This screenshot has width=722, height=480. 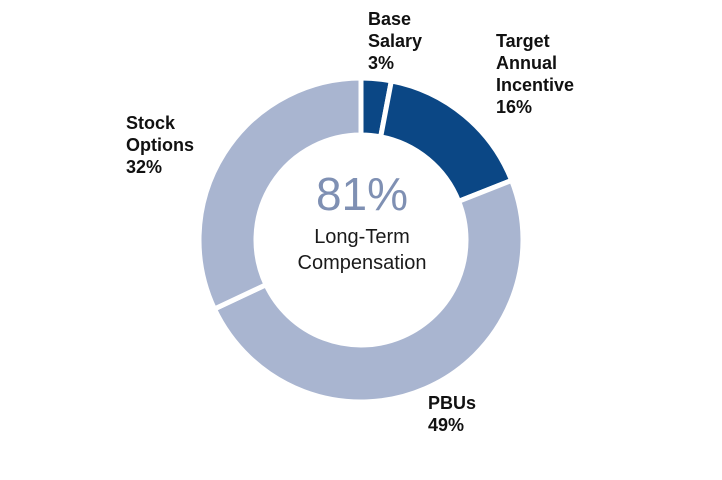 What do you see at coordinates (144, 167) in the screenshot?
I see `label-value: 32%` at bounding box center [144, 167].